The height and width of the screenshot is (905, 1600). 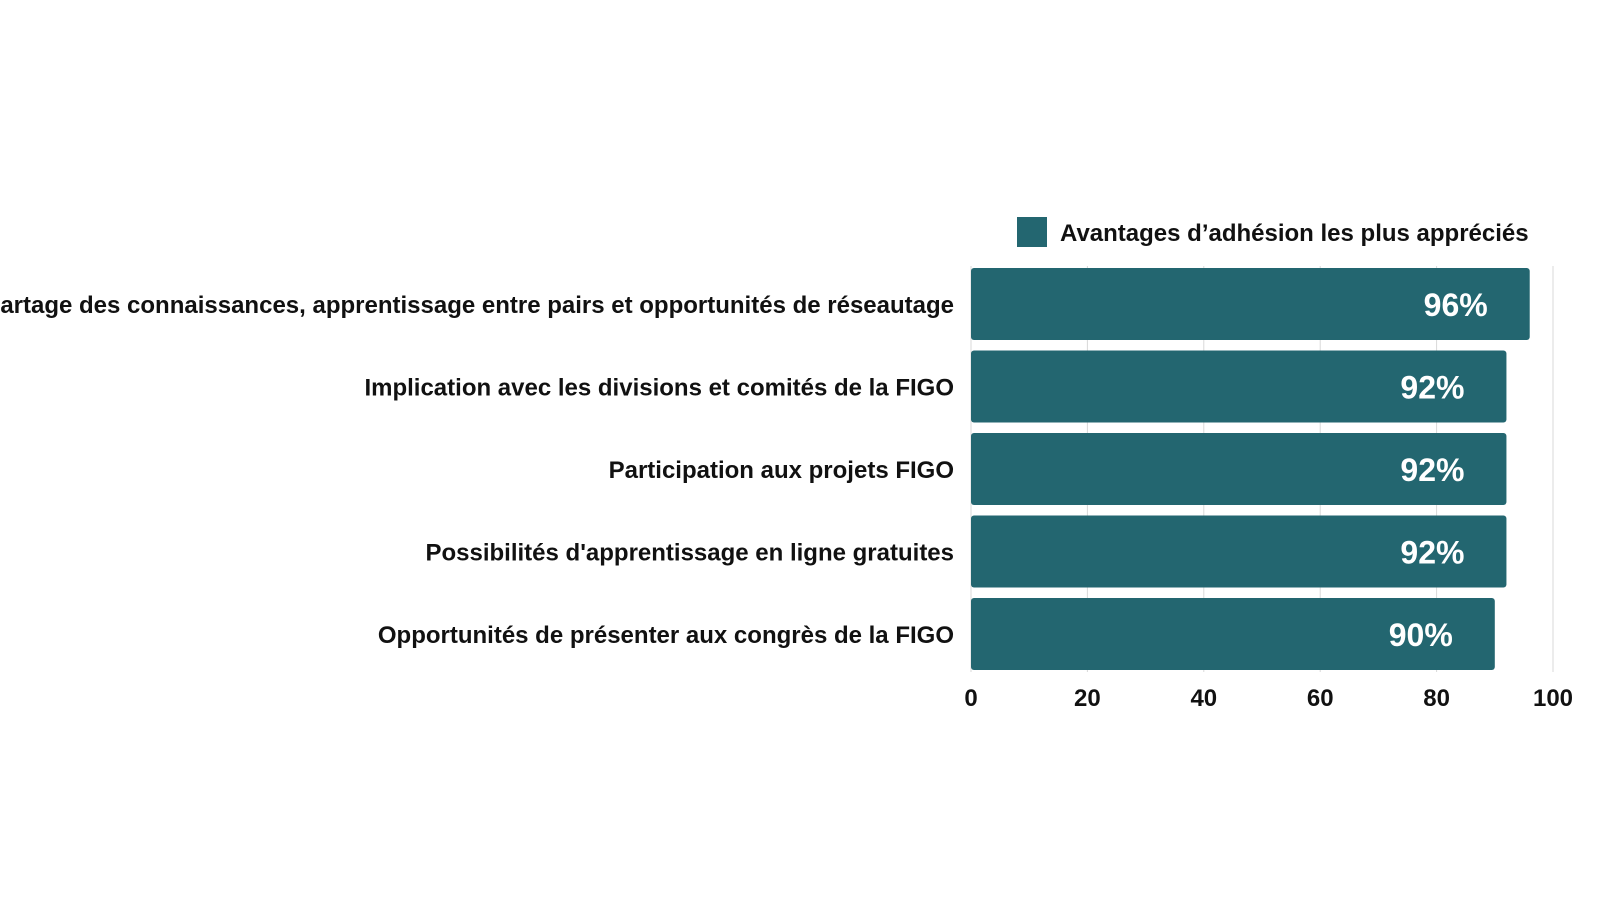 I want to click on legend: Avantages d’adhésion les plus appréciés, so click(x=1273, y=232).